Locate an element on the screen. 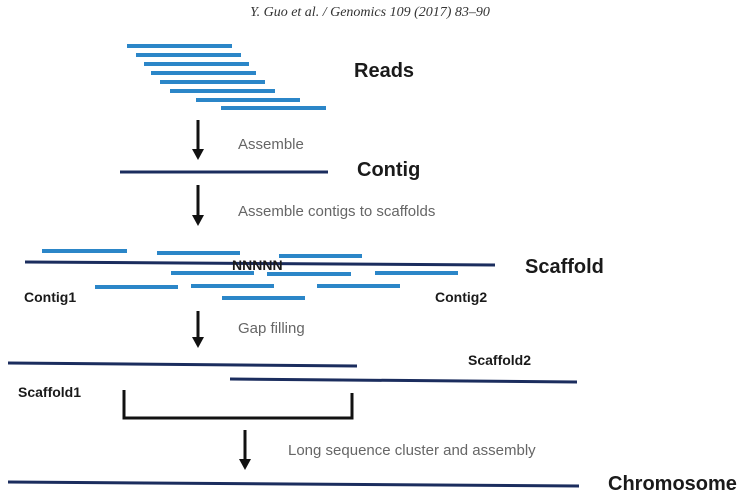  gap-nnnnn-label: NNNNN is located at coordinates (257, 265).